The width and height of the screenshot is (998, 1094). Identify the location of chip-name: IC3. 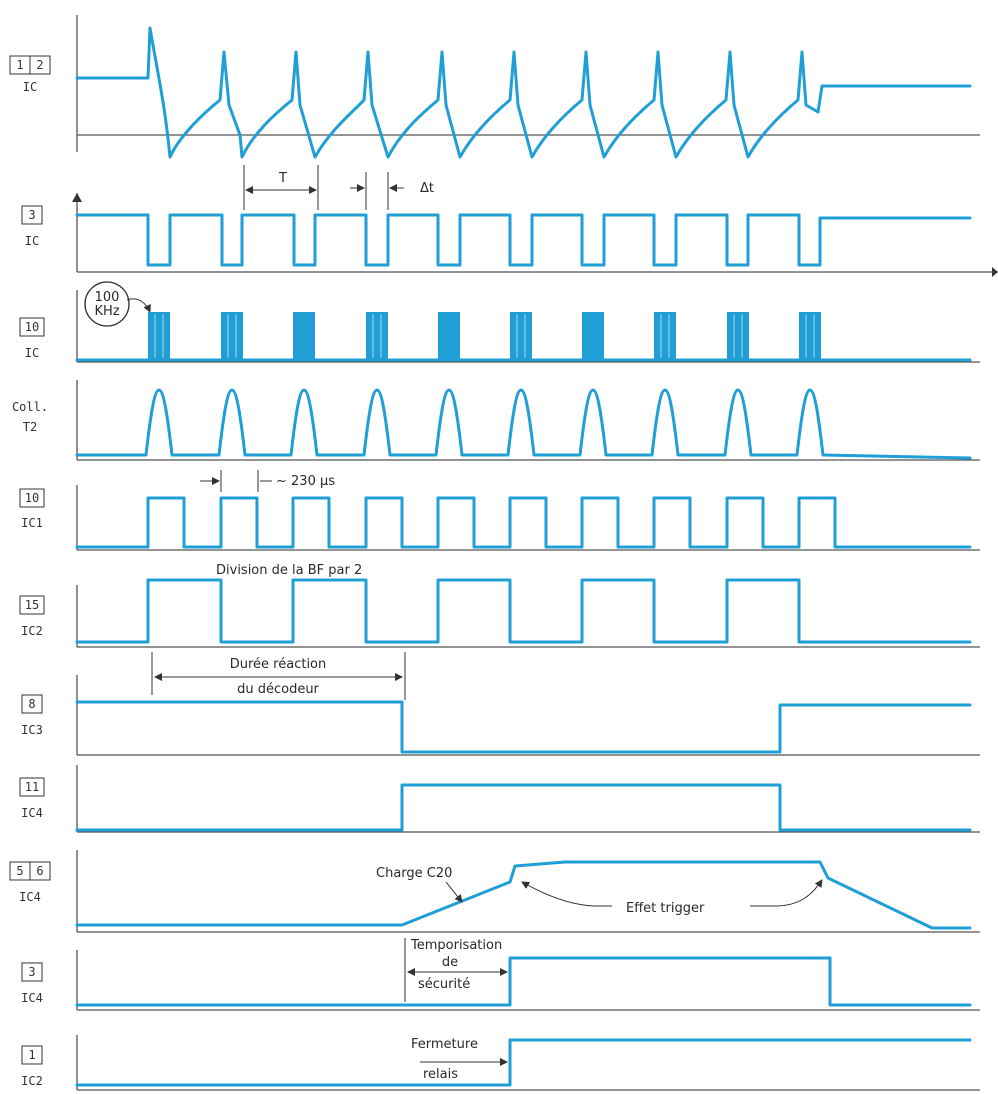
(32, 730).